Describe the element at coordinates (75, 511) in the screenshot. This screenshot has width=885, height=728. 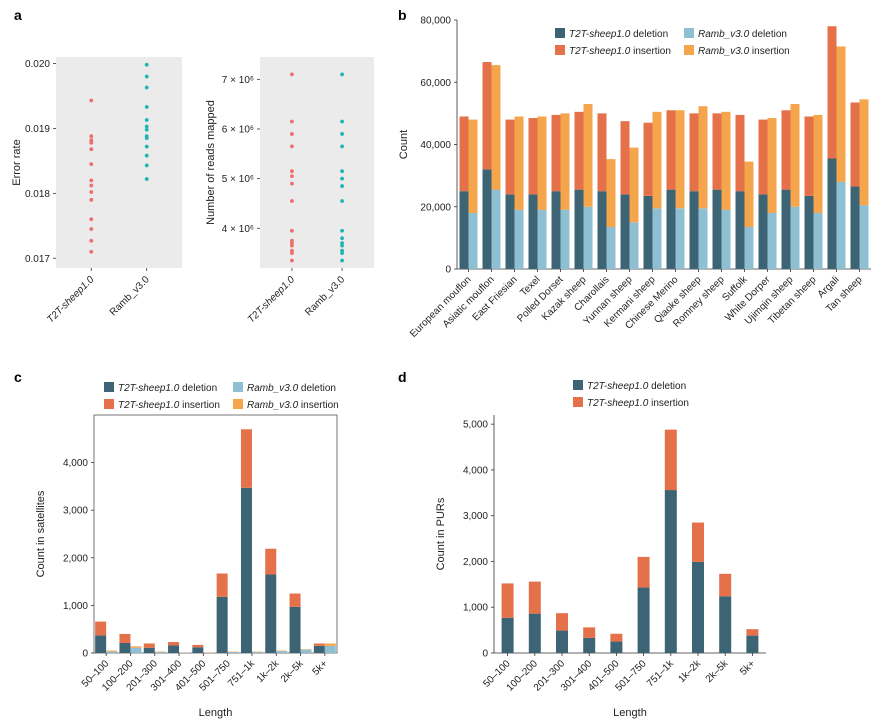
I see `chart-c-ytick-label-3: 3,000` at that location.